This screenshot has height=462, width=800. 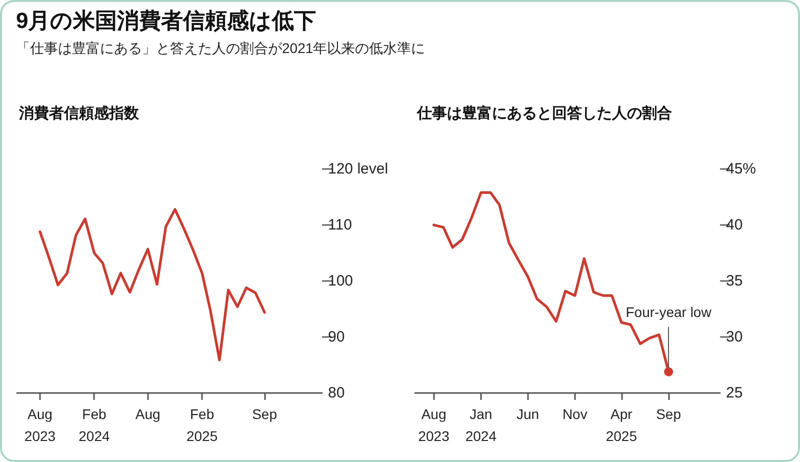 What do you see at coordinates (94, 425) in the screenshot?
I see `x-tick-label: Feb 2024` at bounding box center [94, 425].